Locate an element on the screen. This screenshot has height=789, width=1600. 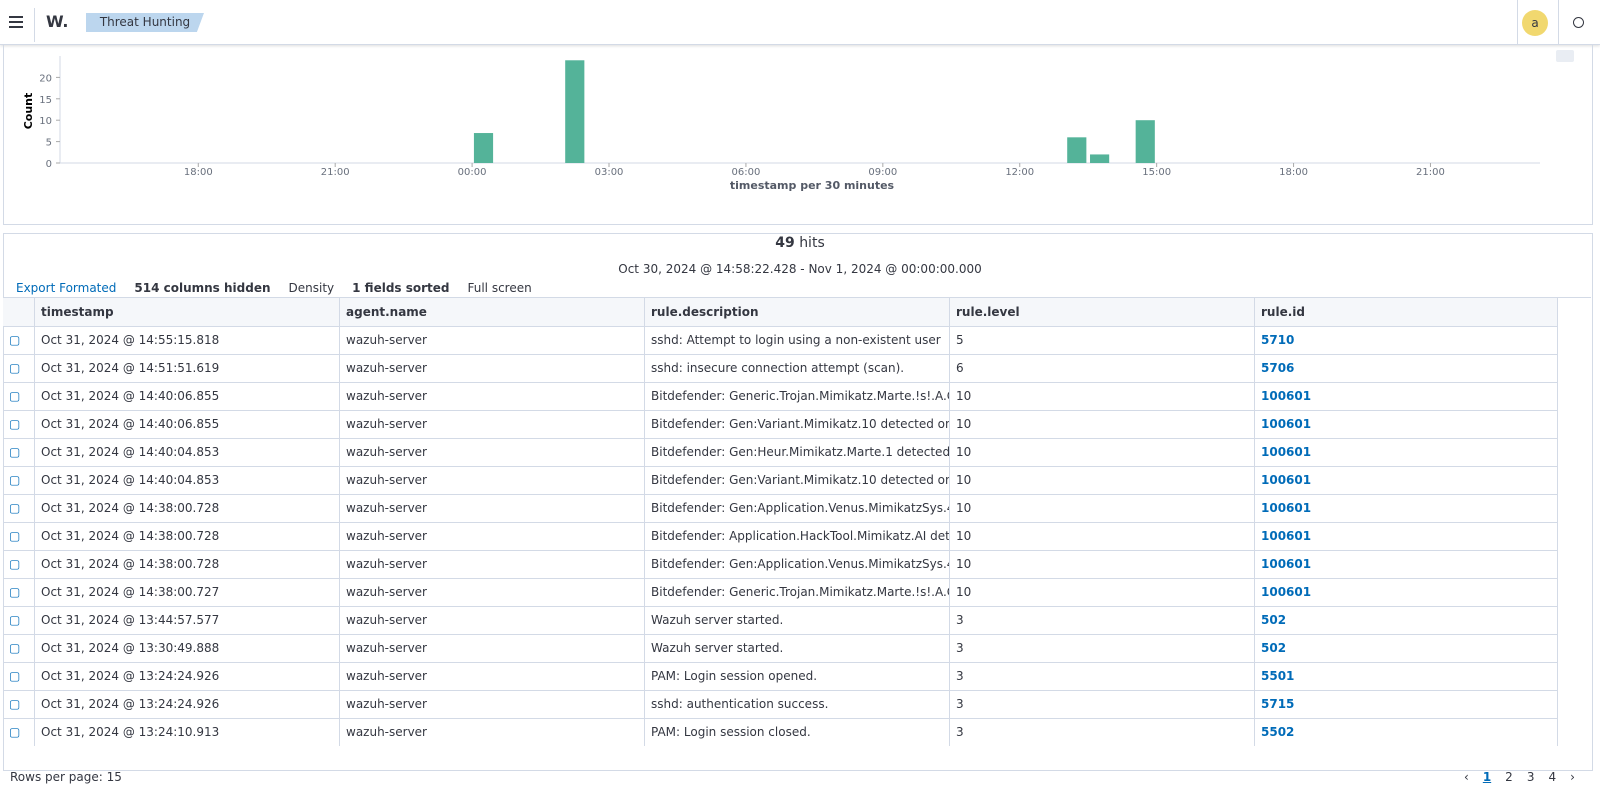
table-cell: 5501 is located at coordinates (1406, 676).